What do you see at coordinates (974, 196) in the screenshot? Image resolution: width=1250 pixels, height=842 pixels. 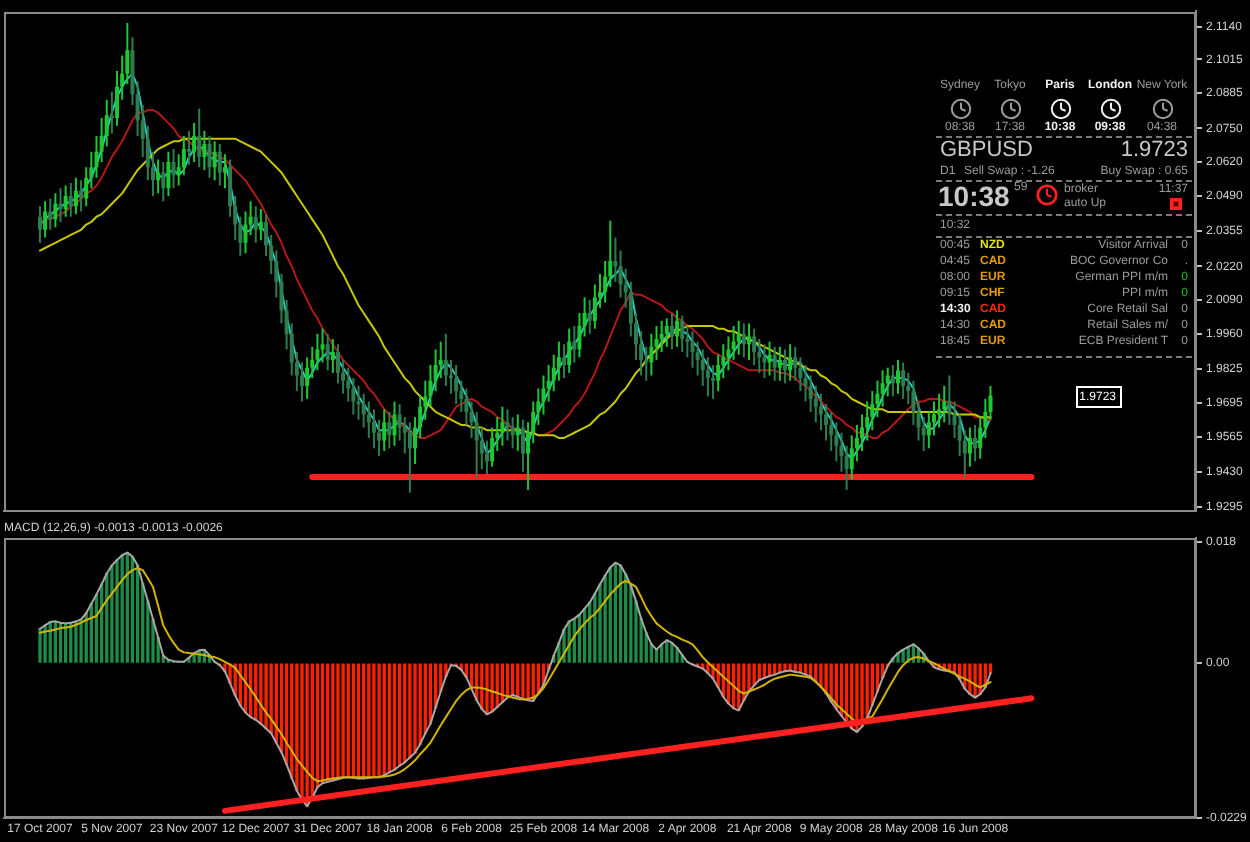 I see `annotation: 10:38` at bounding box center [974, 196].